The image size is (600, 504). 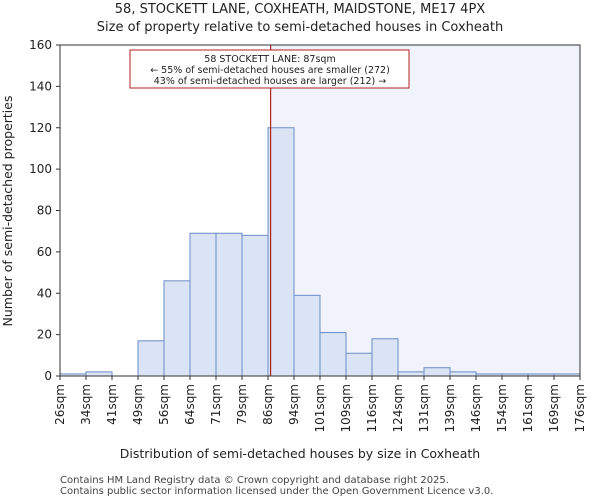 What do you see at coordinates (450, 408) in the screenshot?
I see `x-tick-label: 139sqm` at bounding box center [450, 408].